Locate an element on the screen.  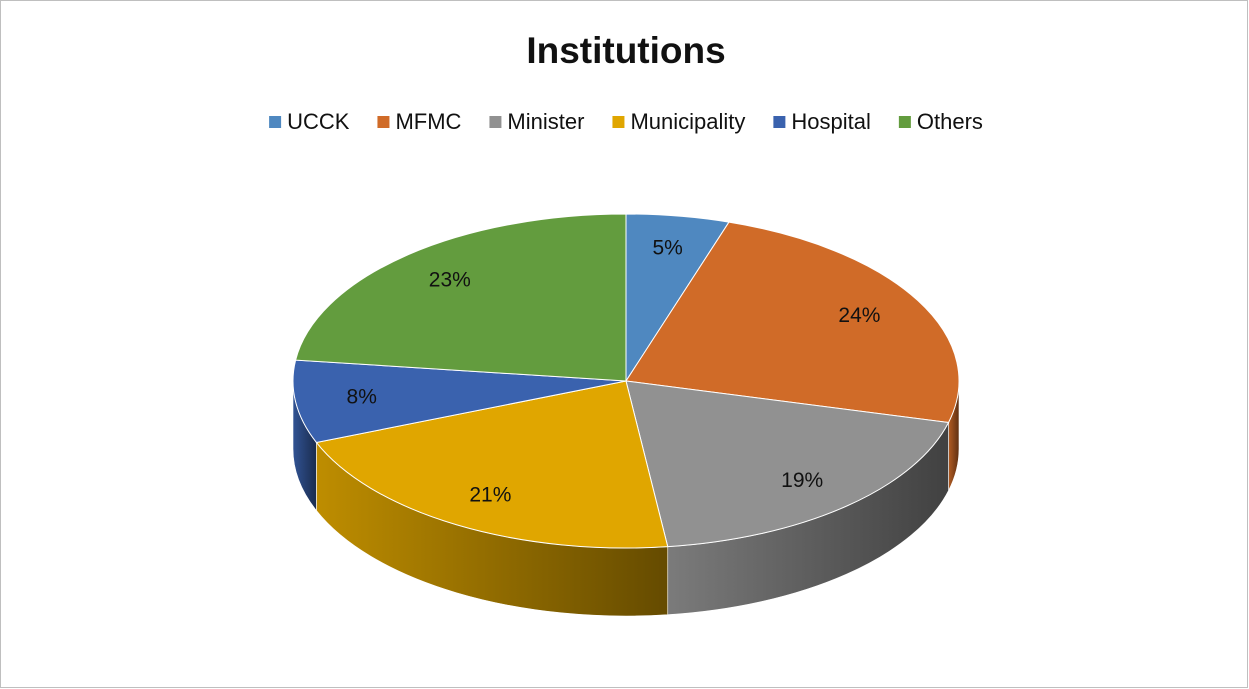
legend-label: UCCK is located at coordinates (318, 121).